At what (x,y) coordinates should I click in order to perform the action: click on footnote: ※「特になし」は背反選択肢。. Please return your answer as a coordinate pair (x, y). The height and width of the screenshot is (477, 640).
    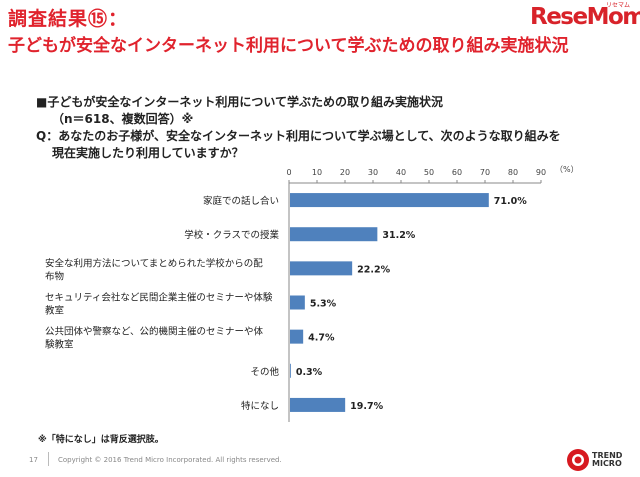
    Looking at the image, I should click on (101, 440).